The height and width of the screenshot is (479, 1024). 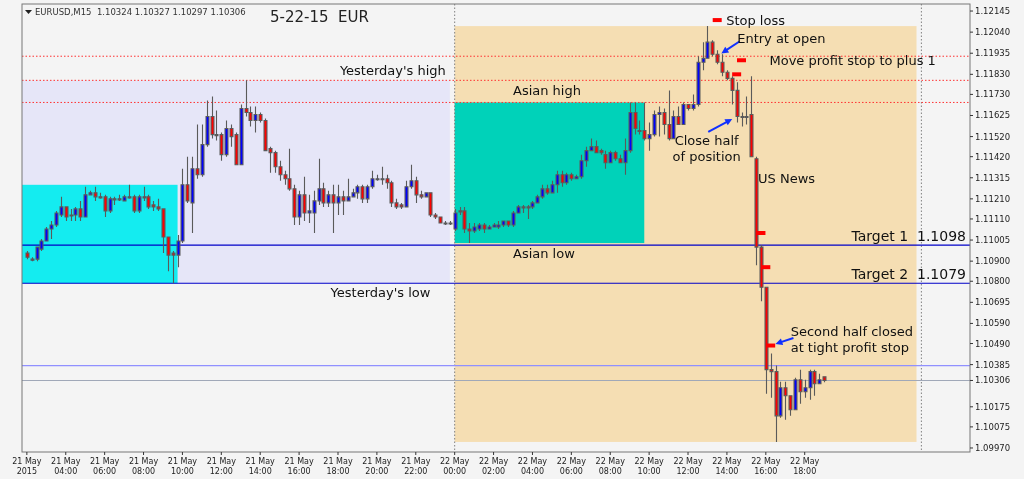 What do you see at coordinates (908, 236) in the screenshot?
I see `ref-line-label: Target 1 1.1098` at bounding box center [908, 236].